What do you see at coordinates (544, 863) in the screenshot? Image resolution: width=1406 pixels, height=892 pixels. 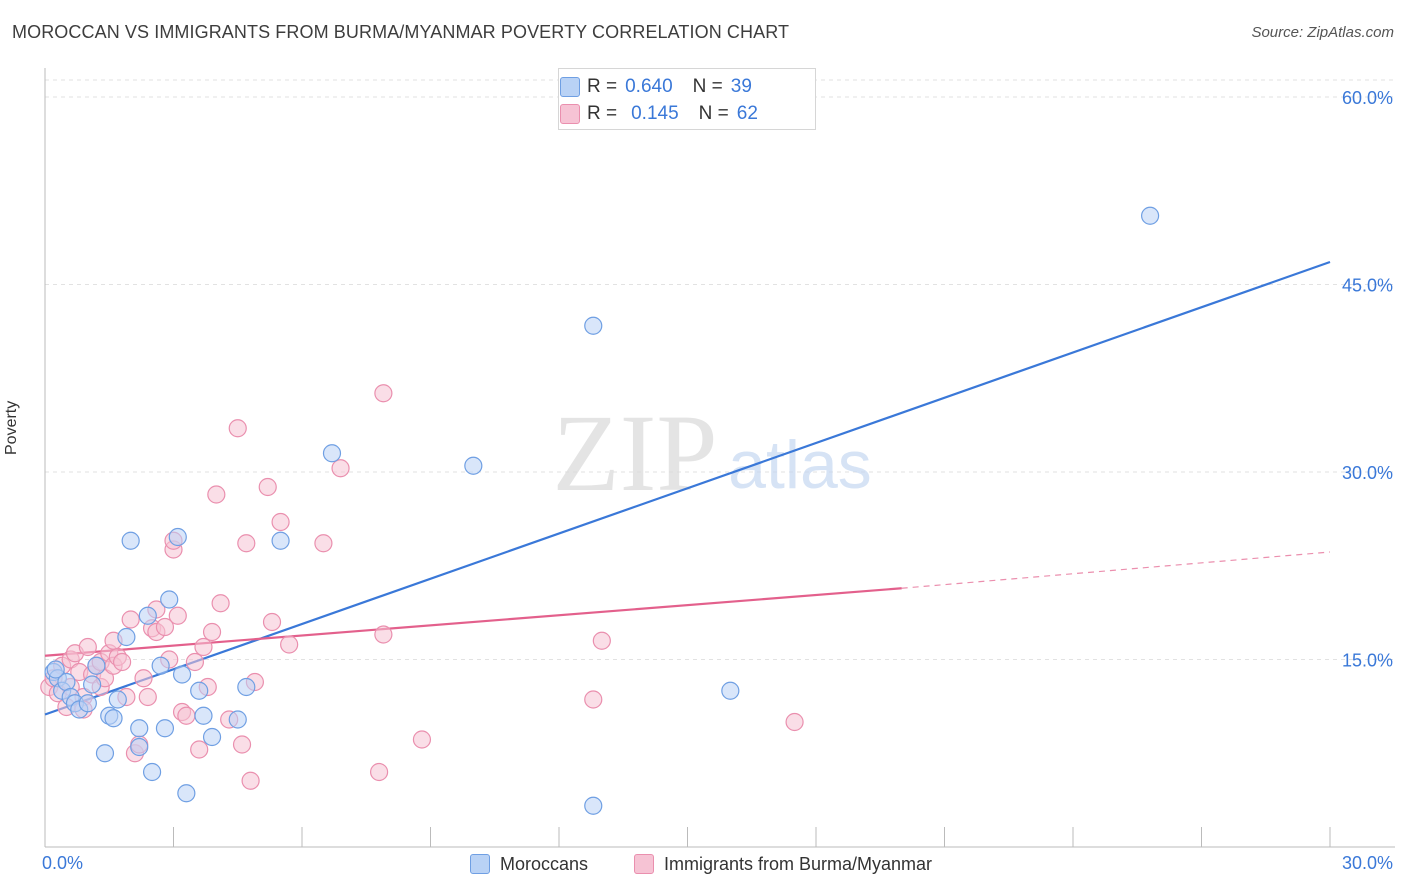 I see `legend-label-moroccans: Moroccans` at bounding box center [544, 863].